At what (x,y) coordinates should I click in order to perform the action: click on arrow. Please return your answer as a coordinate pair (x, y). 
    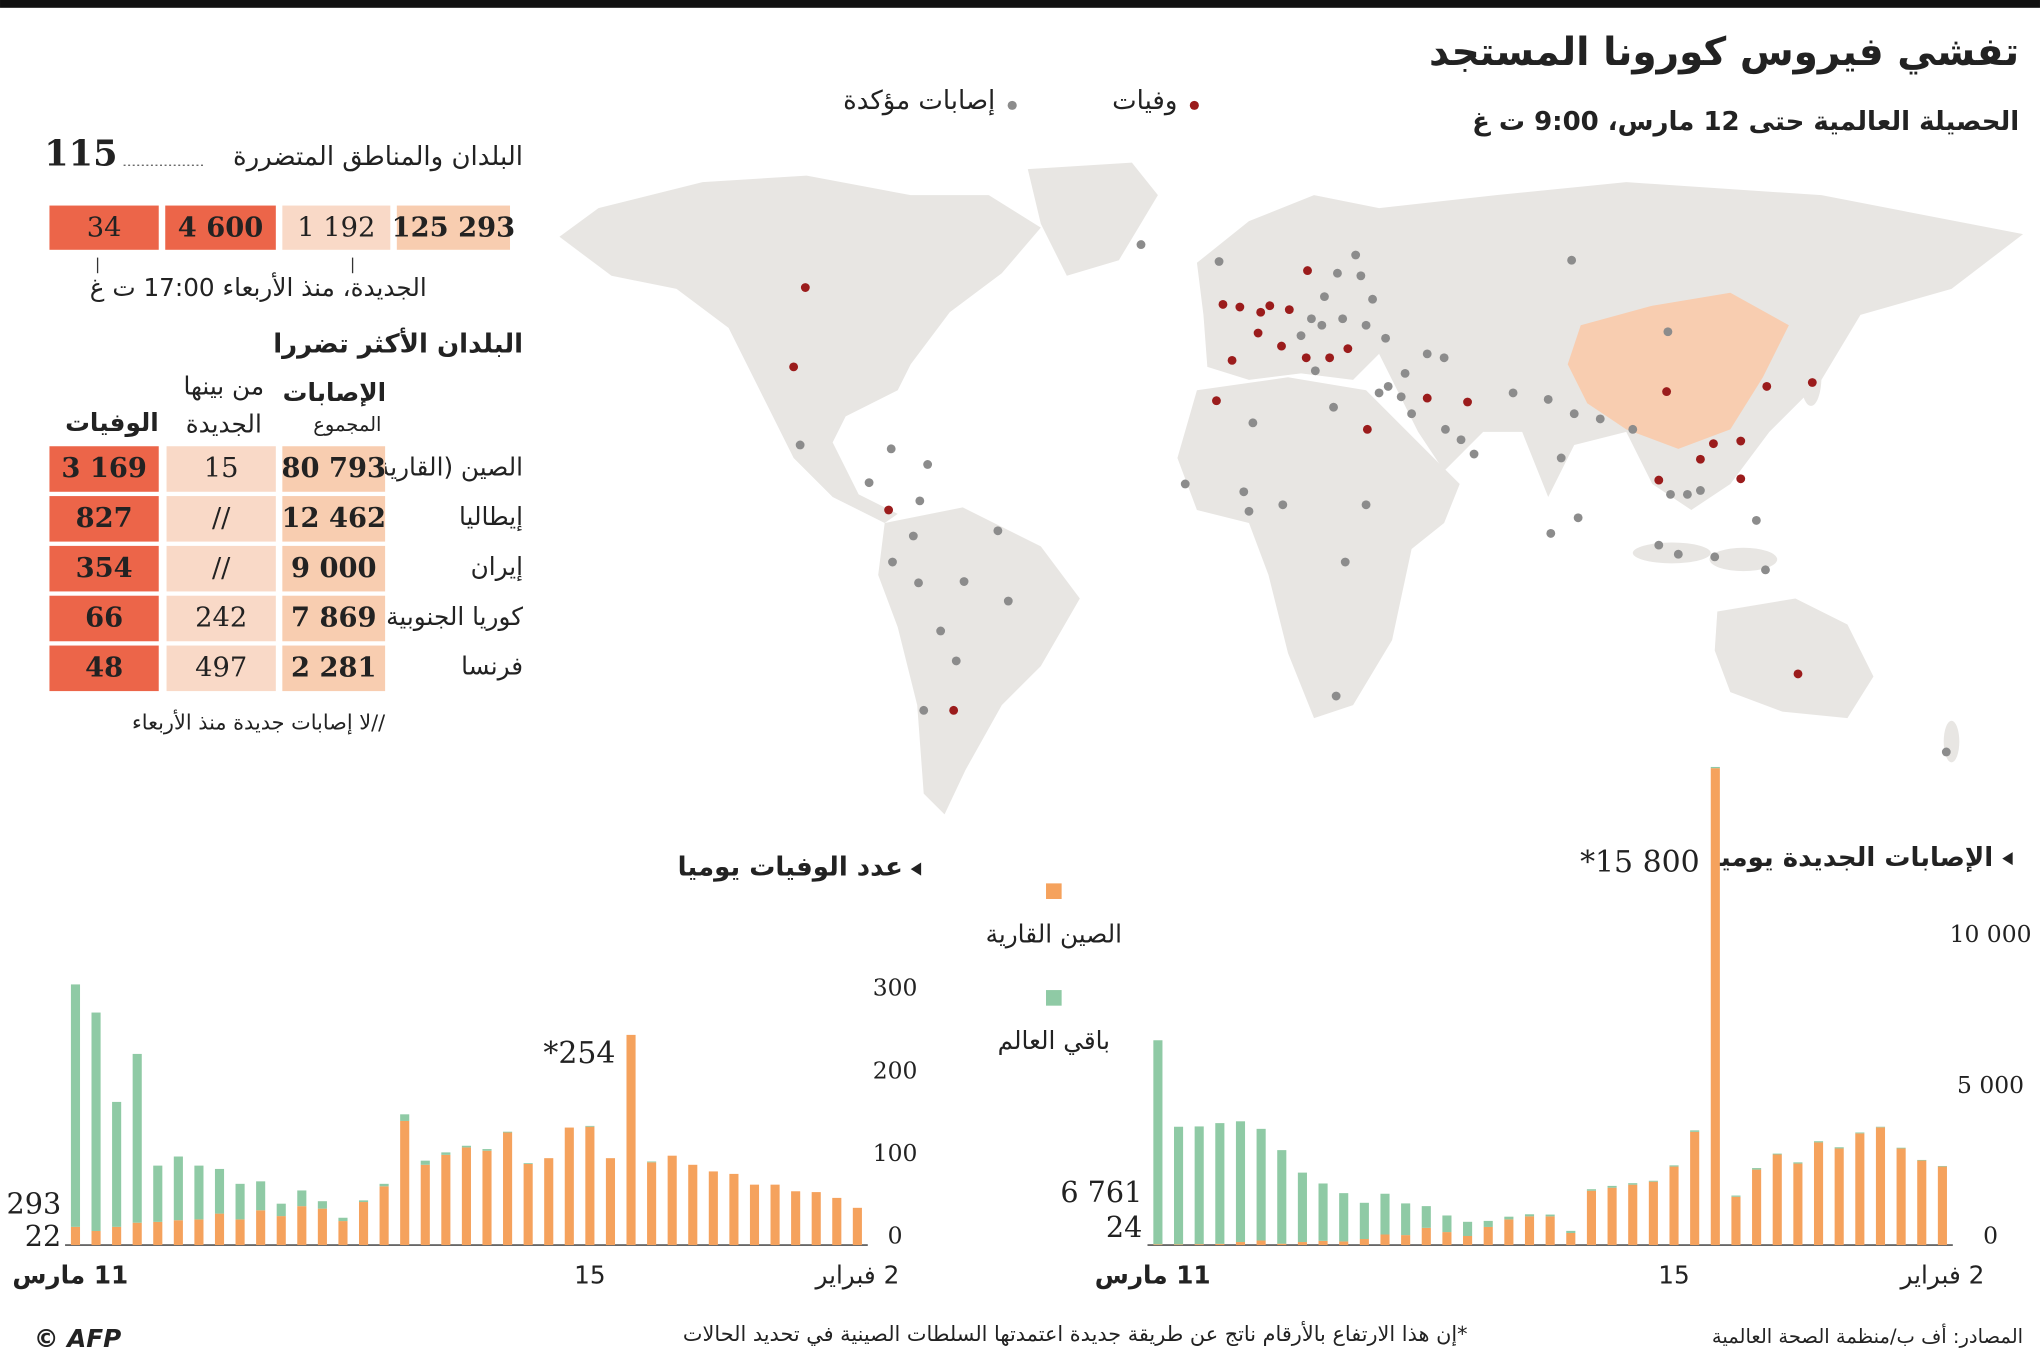
    Looking at the image, I should click on (2007, 859).